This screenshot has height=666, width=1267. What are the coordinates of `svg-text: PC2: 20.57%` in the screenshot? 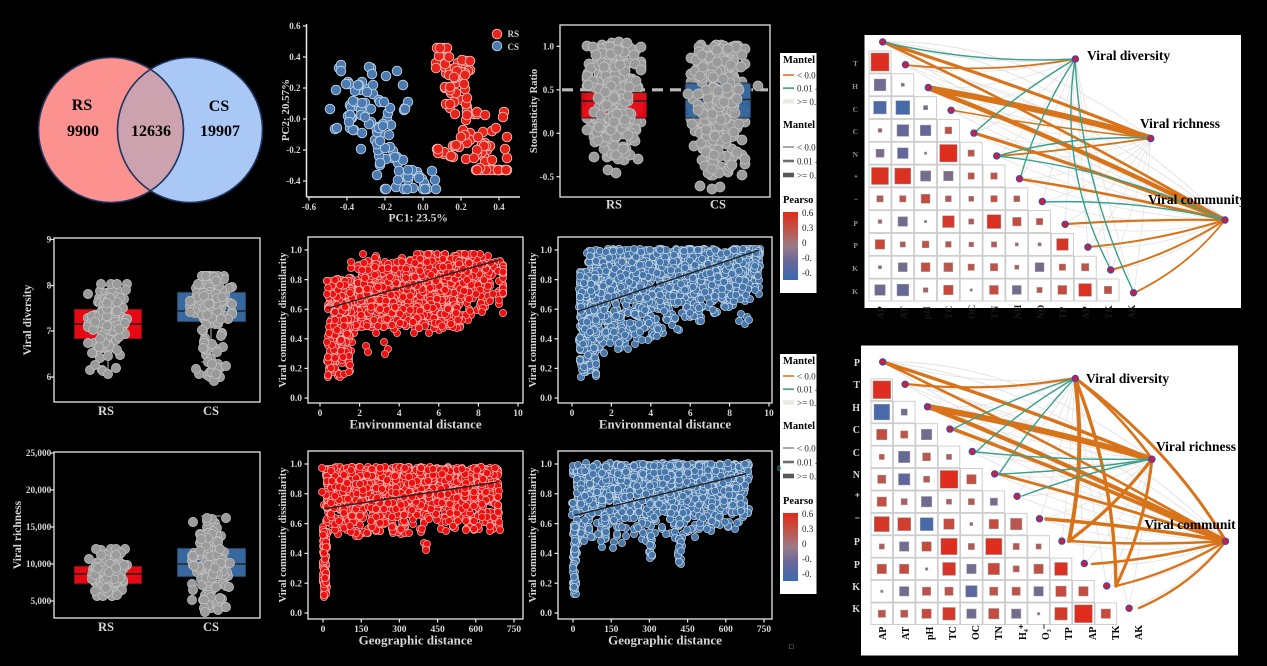 It's located at (286, 110).